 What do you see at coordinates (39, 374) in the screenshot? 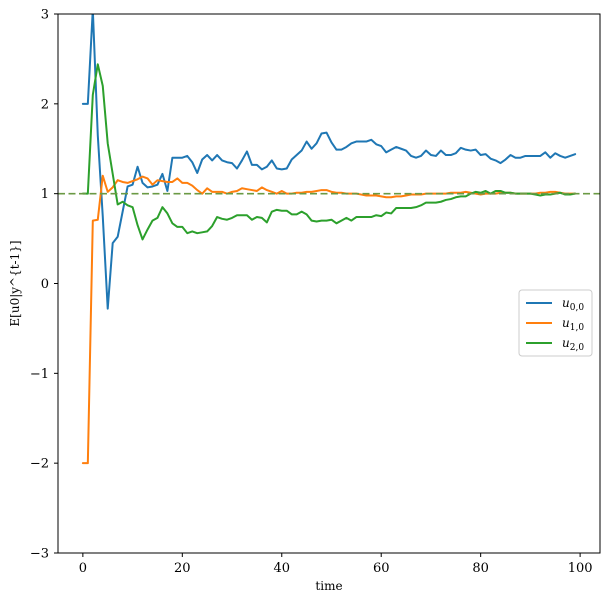
I see `y-tick-label: −1` at bounding box center [39, 374].